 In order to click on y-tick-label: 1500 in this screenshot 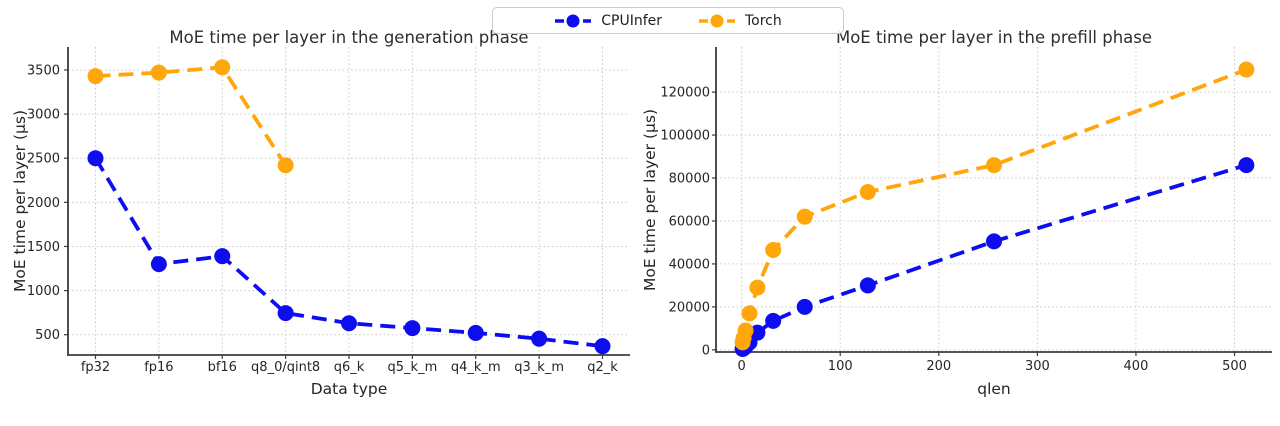, I will do `click(43, 247)`.